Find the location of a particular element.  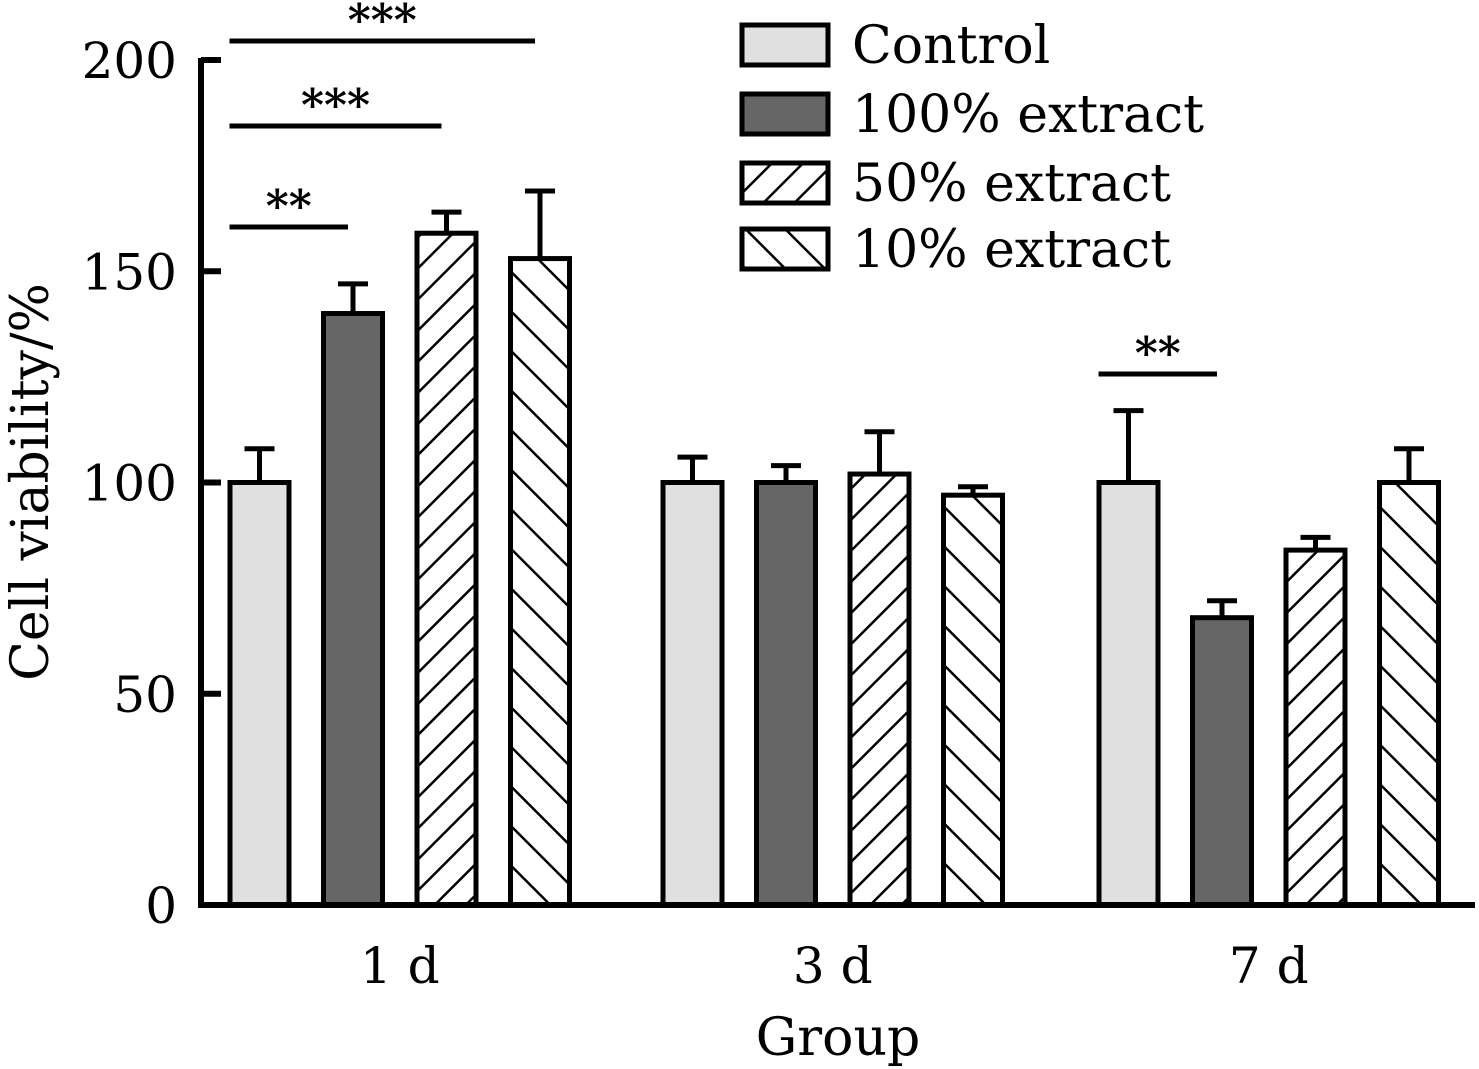

bar-10-extract-3d is located at coordinates (973, 700).